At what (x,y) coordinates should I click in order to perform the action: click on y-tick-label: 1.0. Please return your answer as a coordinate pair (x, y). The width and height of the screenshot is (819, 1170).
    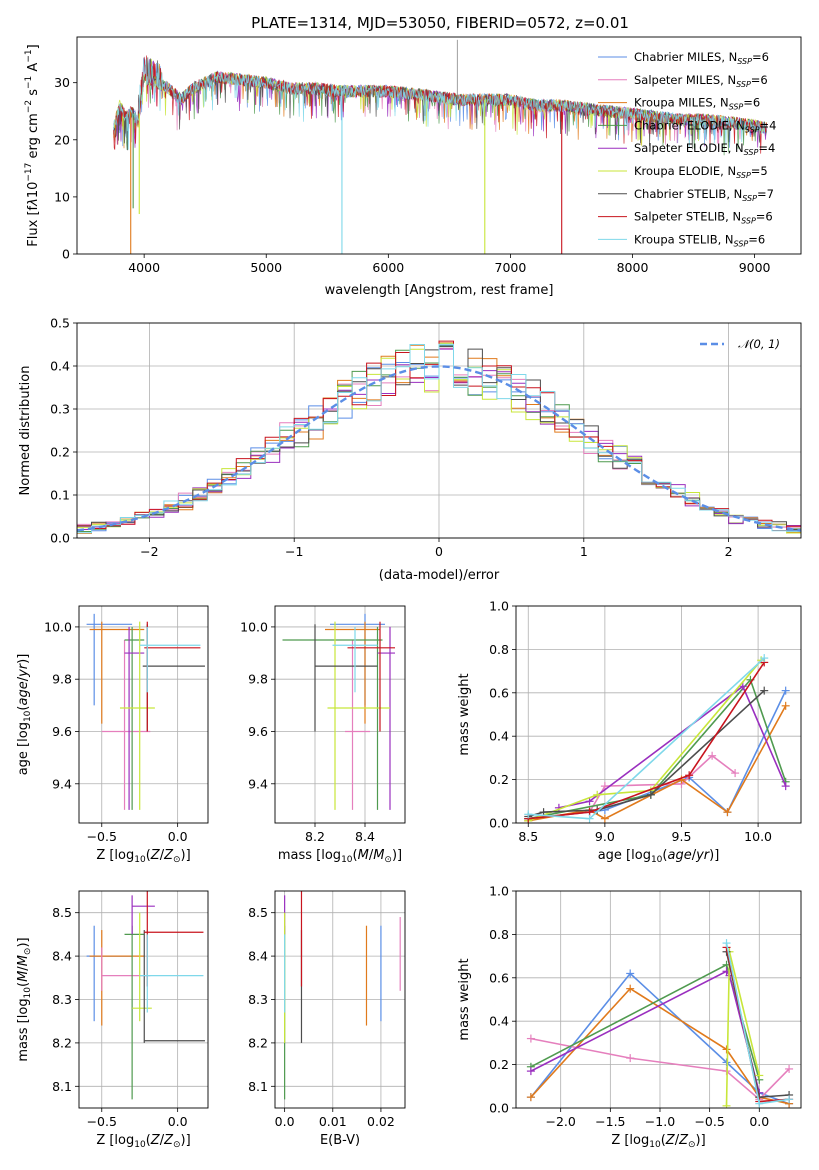
    Looking at the image, I should click on (499, 891).